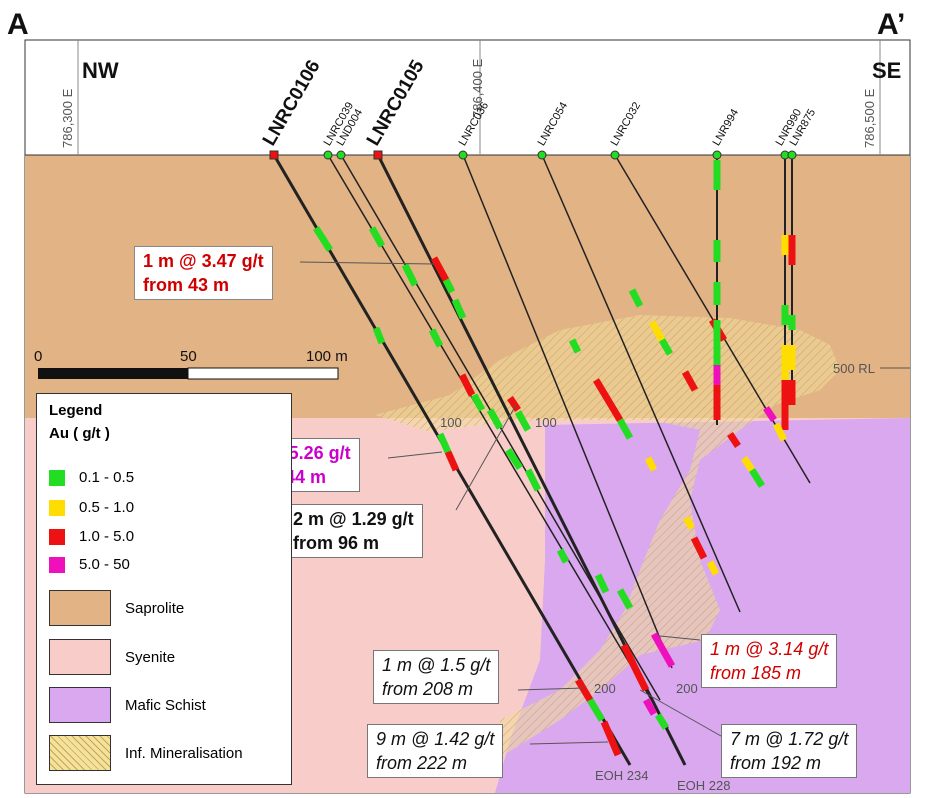  Describe the element at coordinates (188, 373) in the screenshot. I see `scale-bar` at that location.